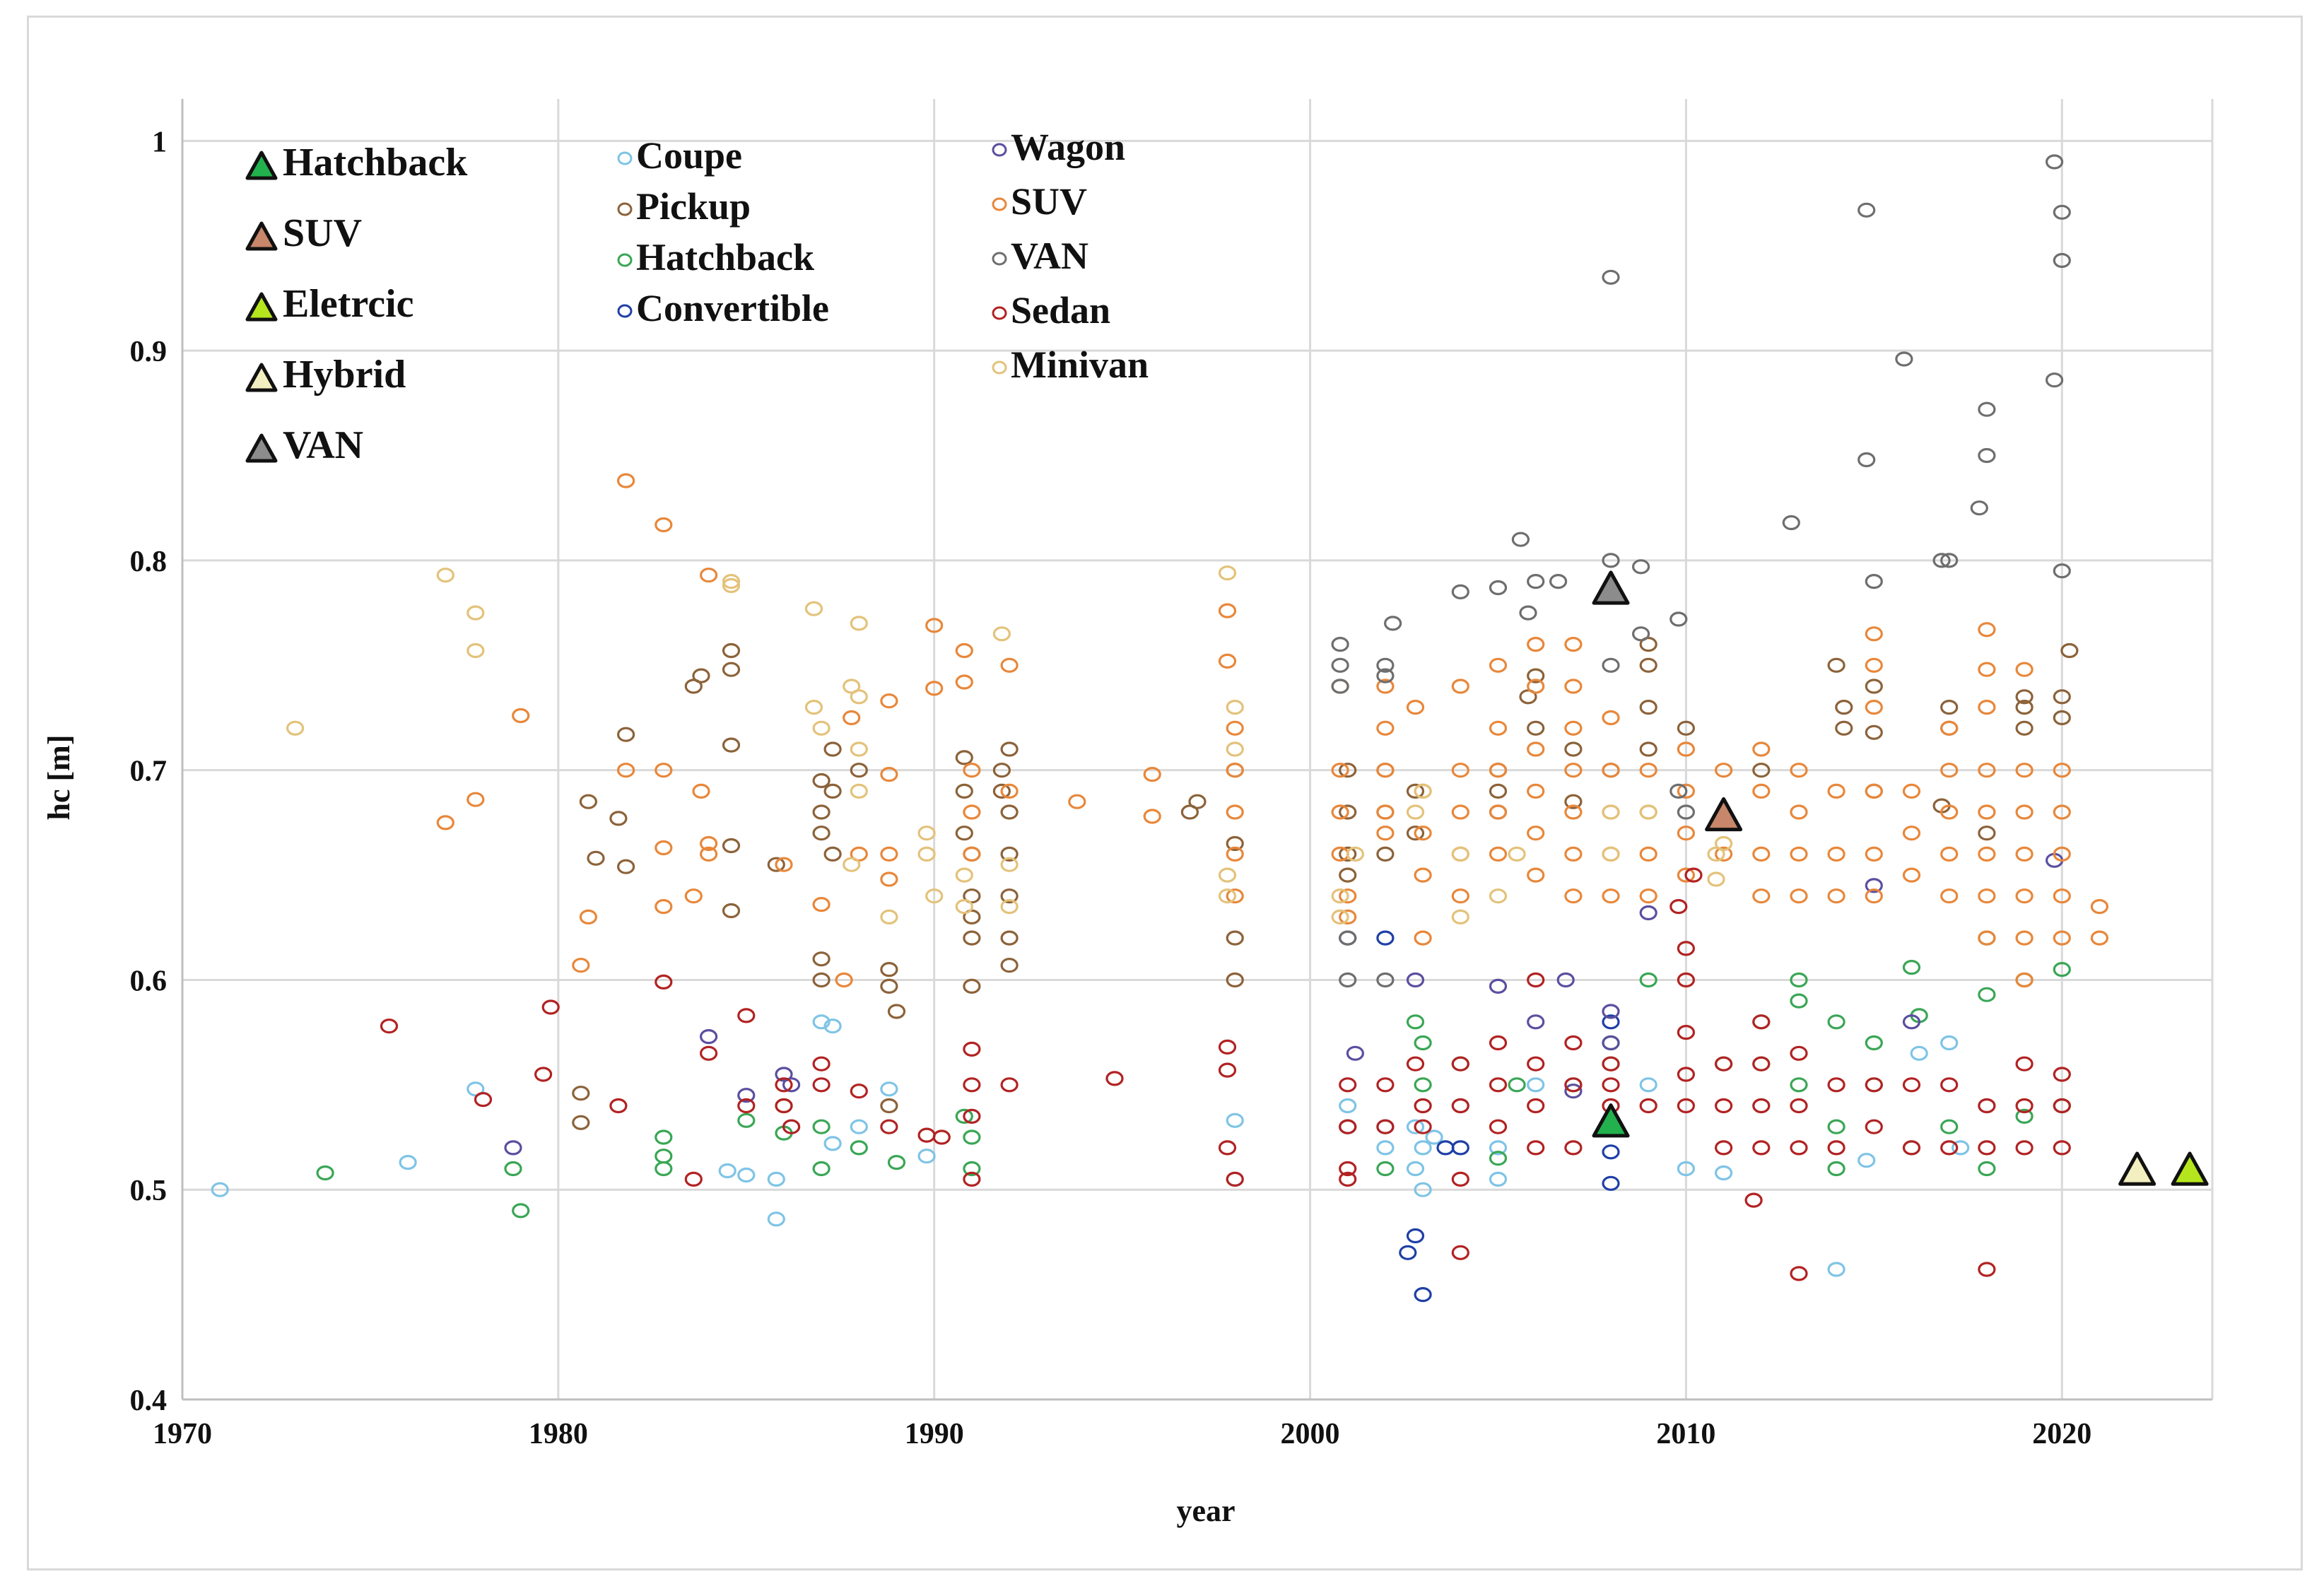 This screenshot has width=2324, height=1591. What do you see at coordinates (1039, 201) in the screenshot?
I see `legend-entry: SUV` at bounding box center [1039, 201].